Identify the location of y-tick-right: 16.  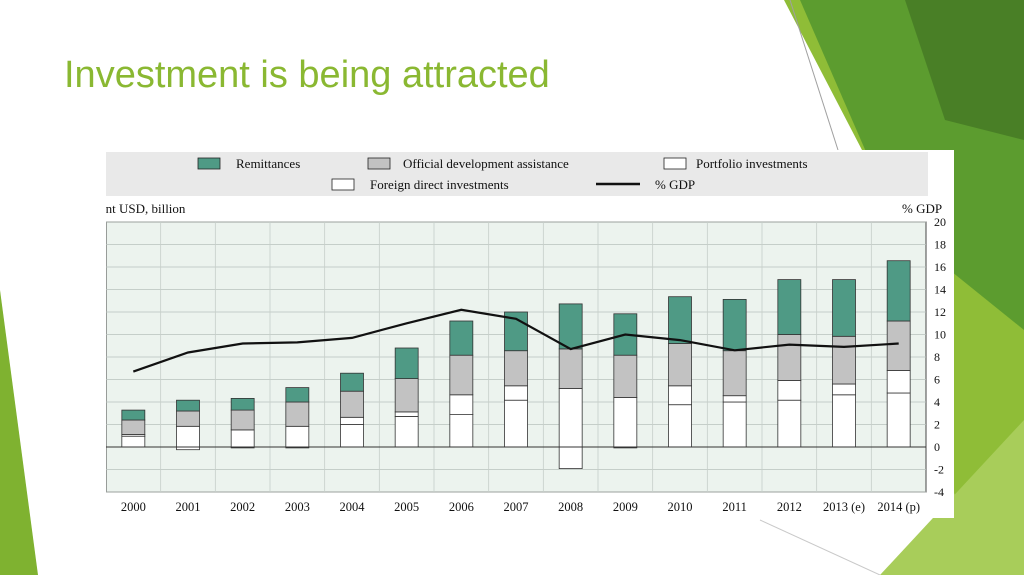
(940, 267).